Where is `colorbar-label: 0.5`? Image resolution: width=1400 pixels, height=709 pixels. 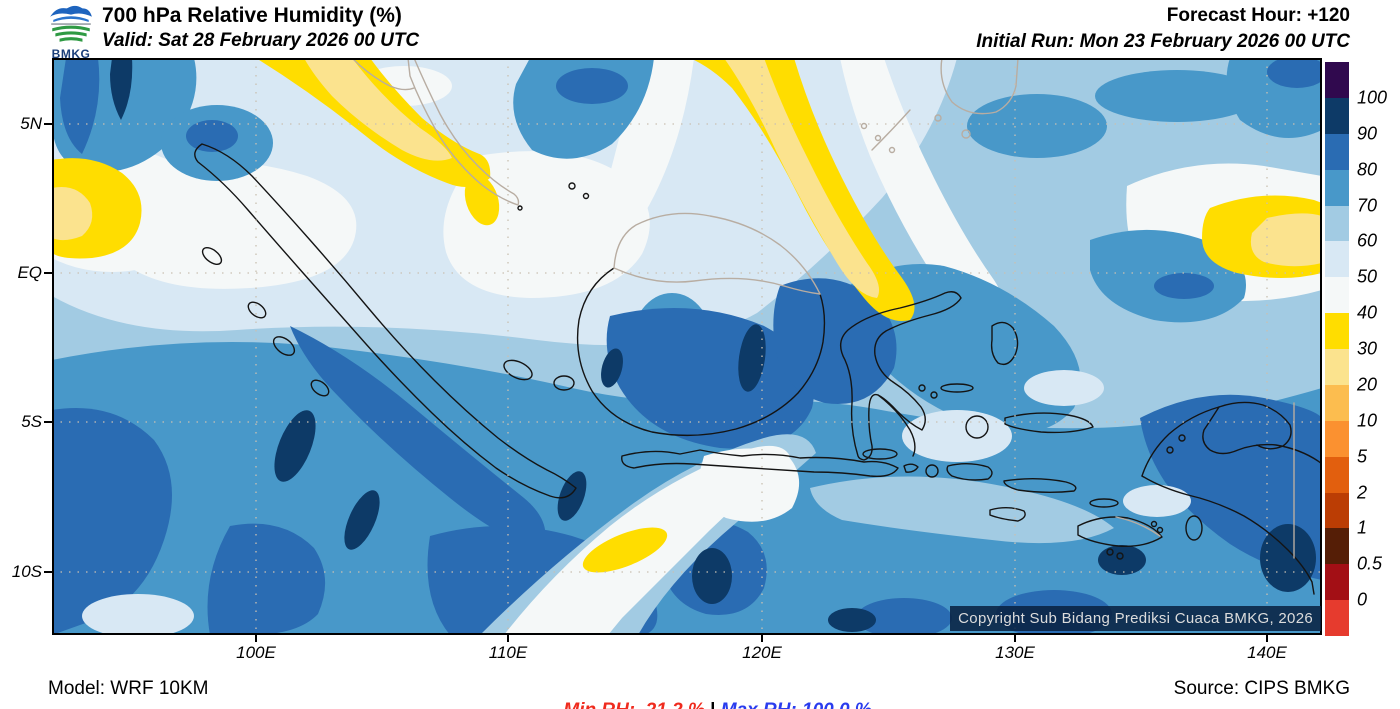
colorbar-label: 0.5 is located at coordinates (1370, 563).